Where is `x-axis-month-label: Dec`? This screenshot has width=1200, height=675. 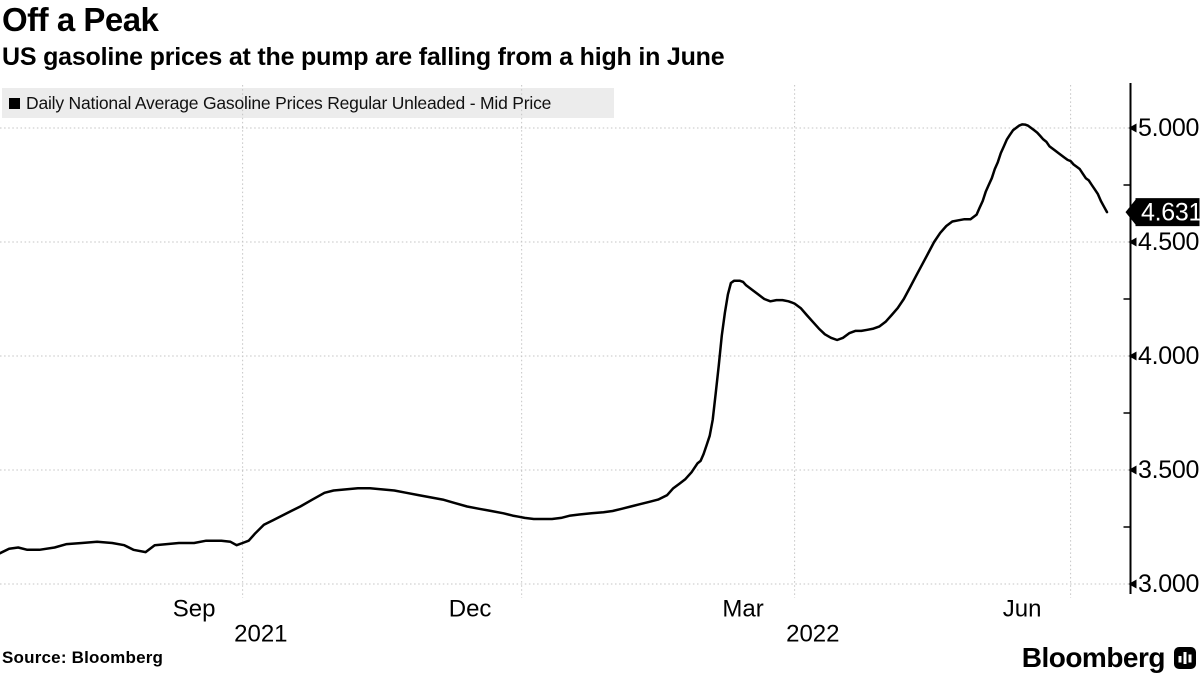 x-axis-month-label: Dec is located at coordinates (470, 609).